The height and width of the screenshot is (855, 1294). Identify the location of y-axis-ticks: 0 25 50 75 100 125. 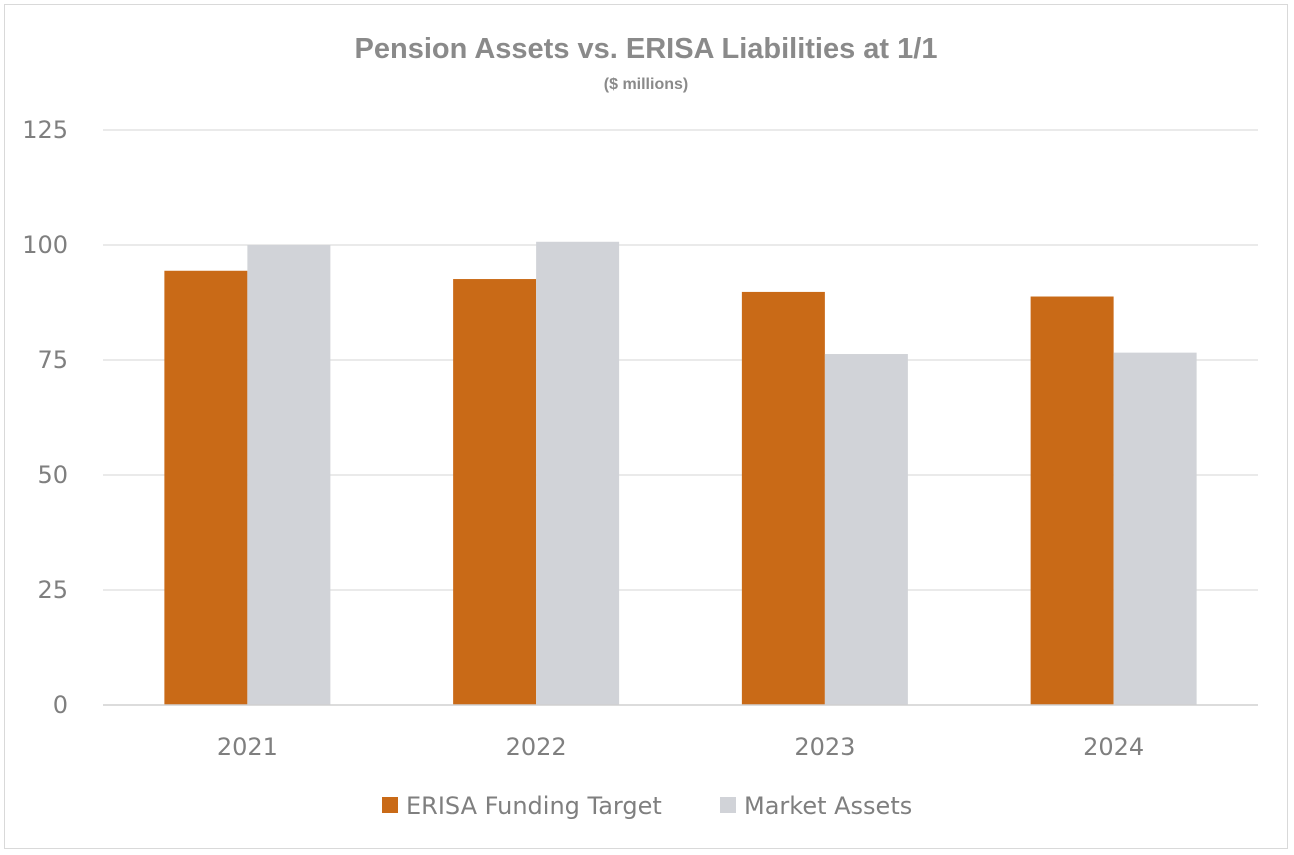
(45, 417).